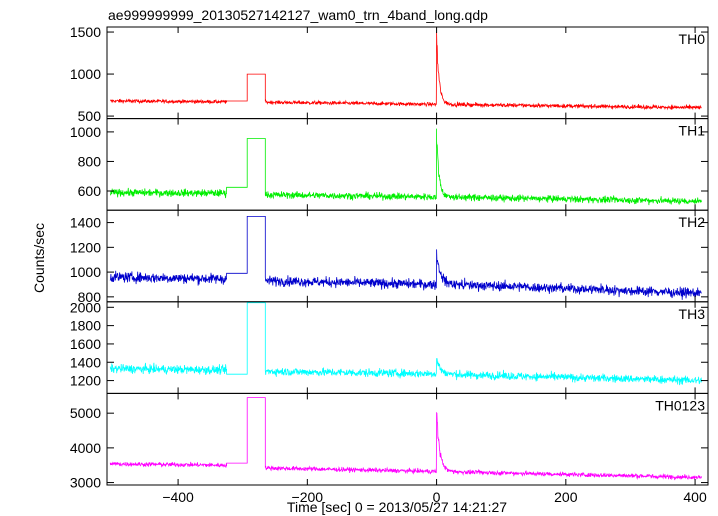  Describe the element at coordinates (308, 497) in the screenshot. I see `x-tick-label: −200` at that location.